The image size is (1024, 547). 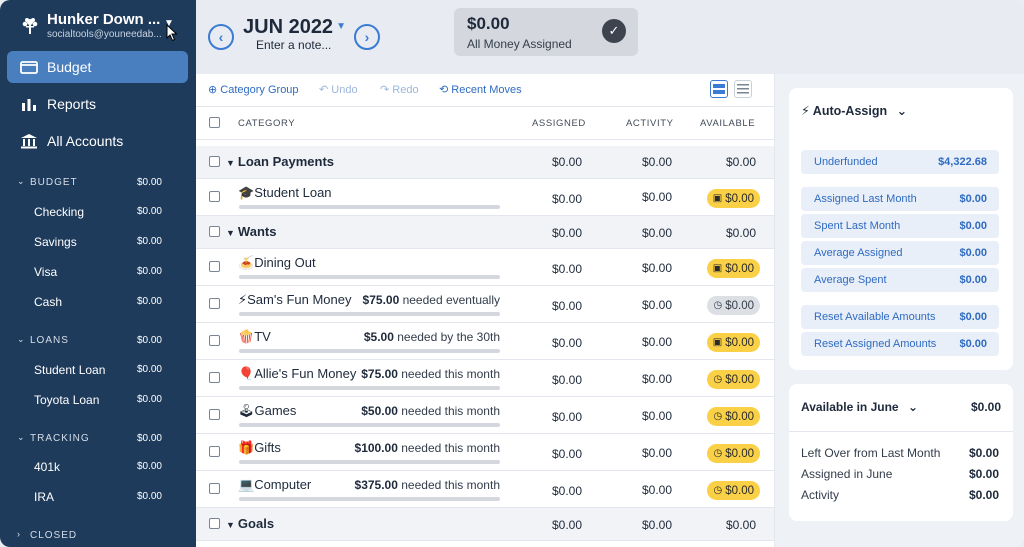 I want to click on account-group-tracking: ⌄ TRACKING $0.00, so click(x=98, y=439).